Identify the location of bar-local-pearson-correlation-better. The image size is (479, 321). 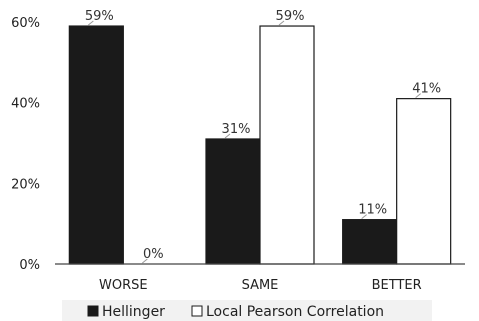
(424, 181).